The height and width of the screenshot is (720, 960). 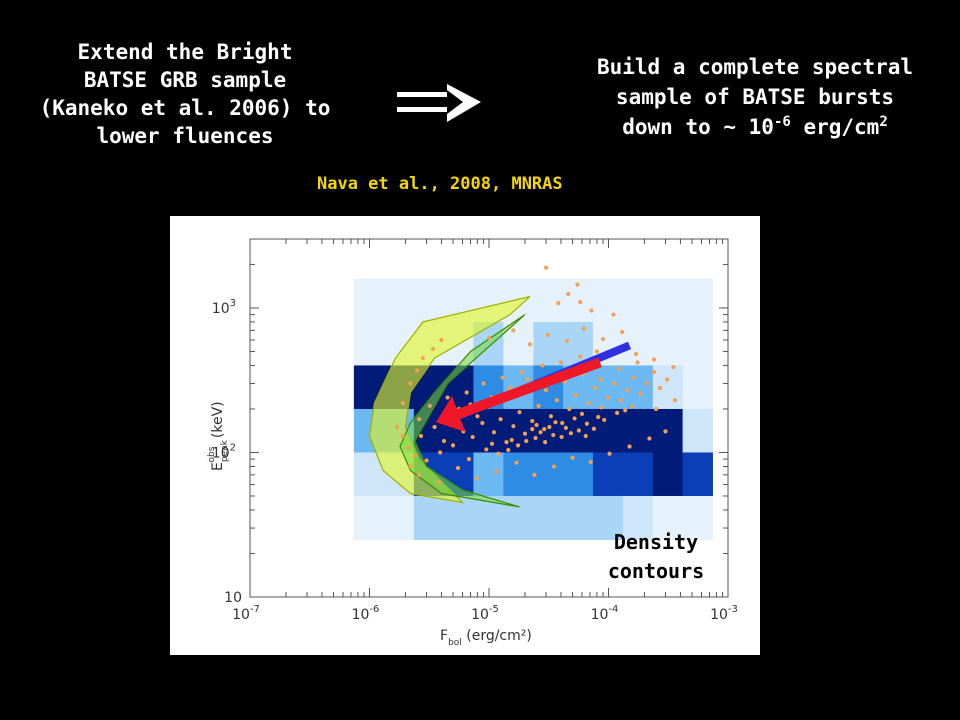 I want to click on right-statement-line: Build a complete spectral, so click(x=755, y=67).